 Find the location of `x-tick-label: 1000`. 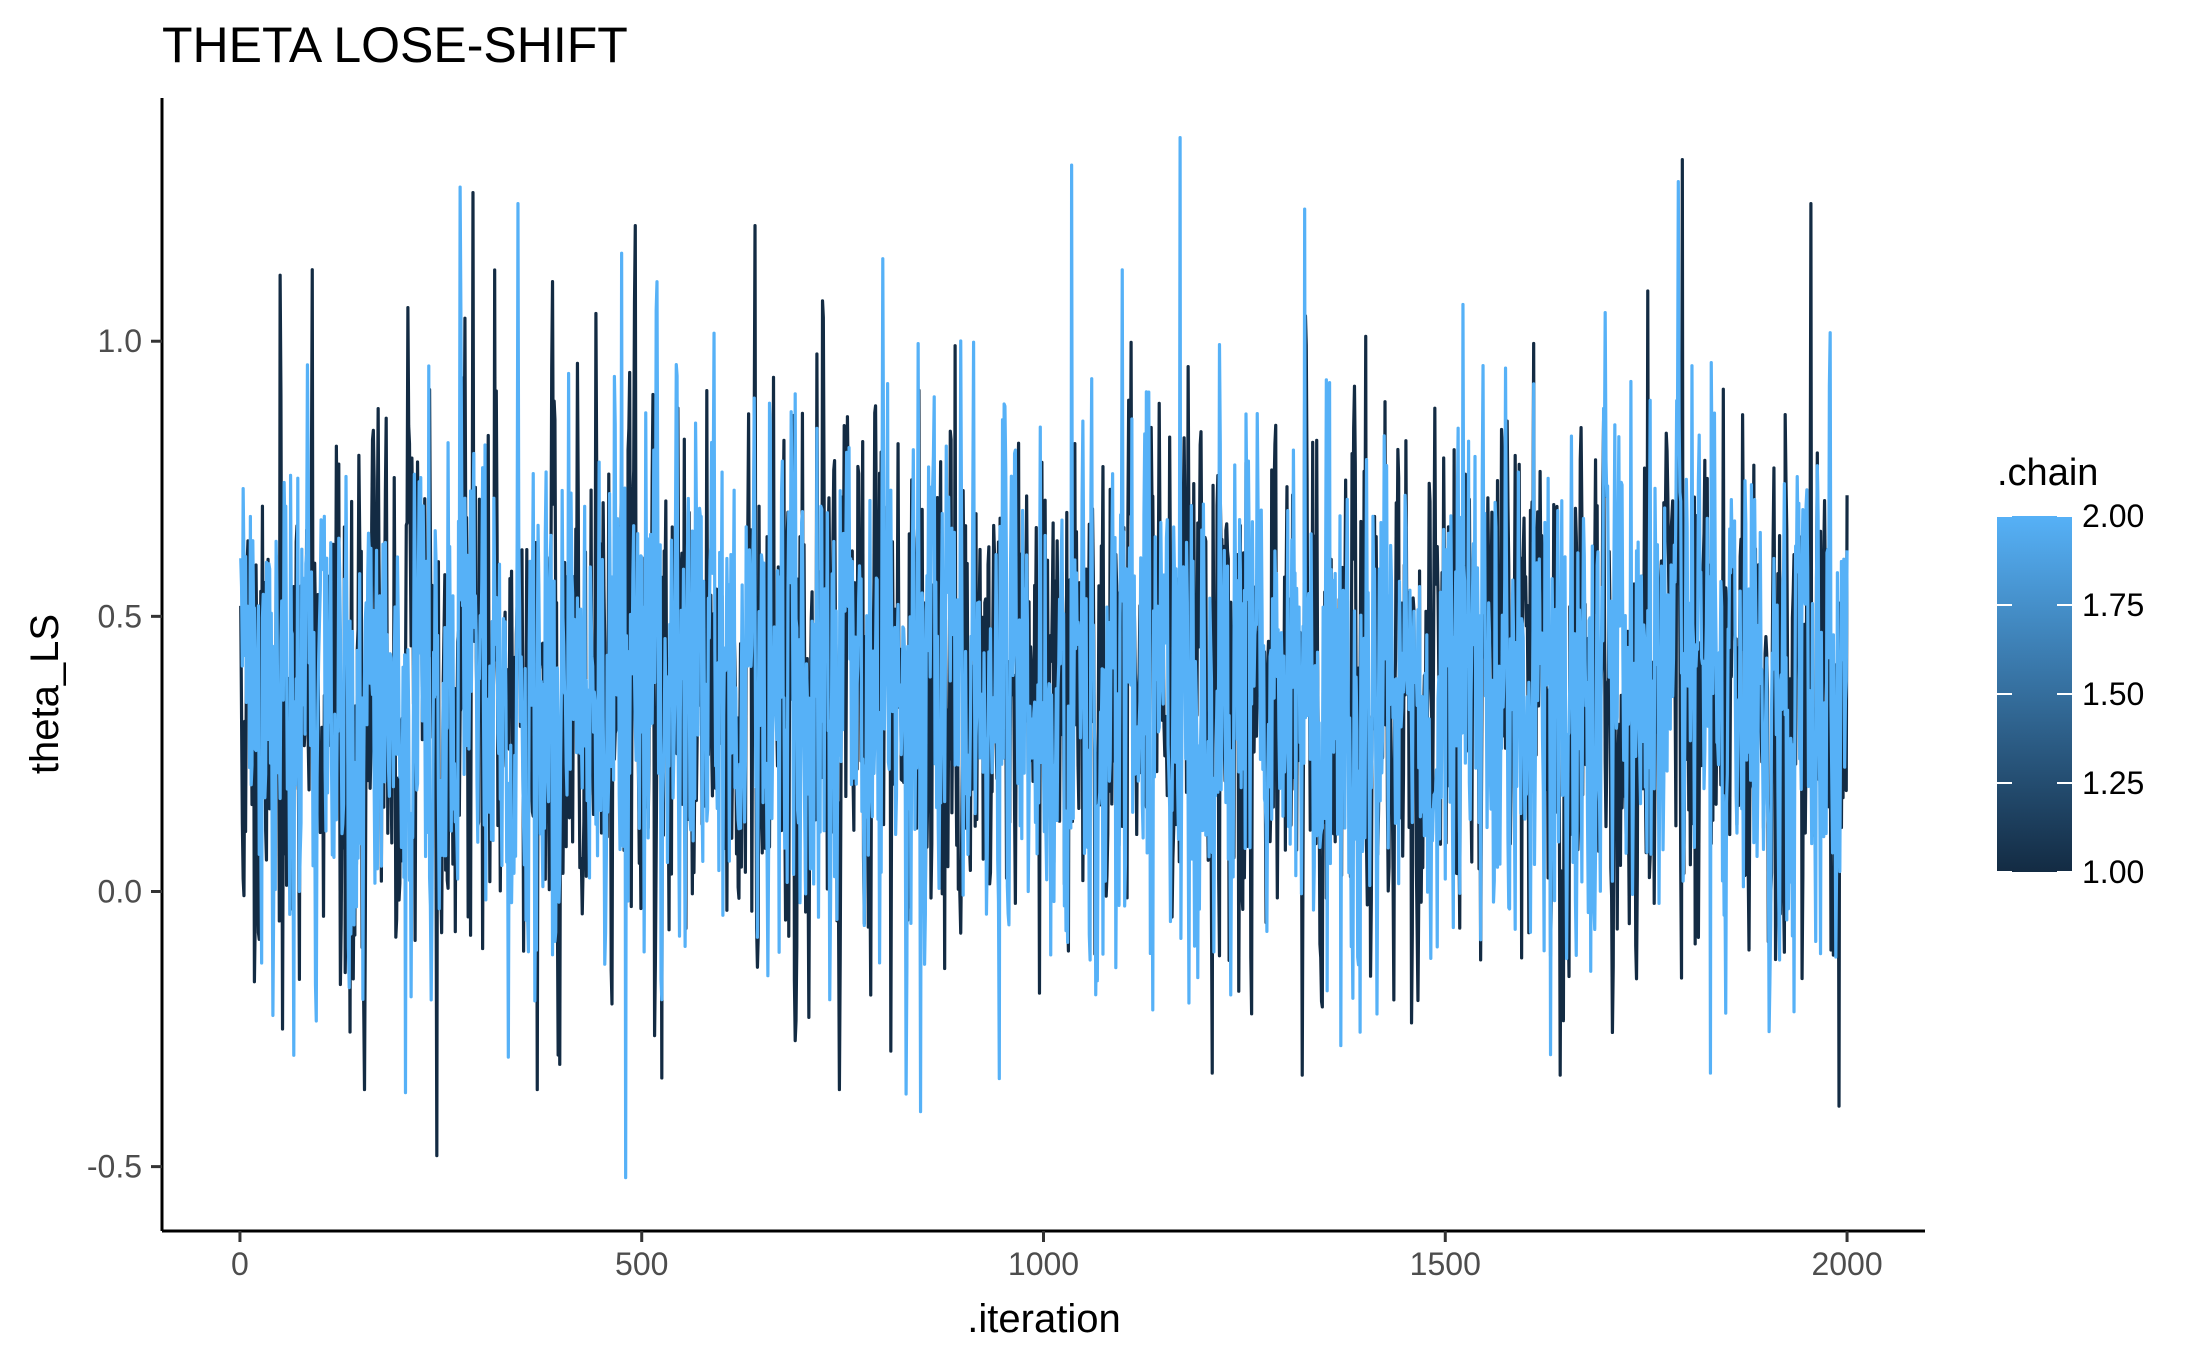

x-tick-label: 1000 is located at coordinates (1043, 1264).